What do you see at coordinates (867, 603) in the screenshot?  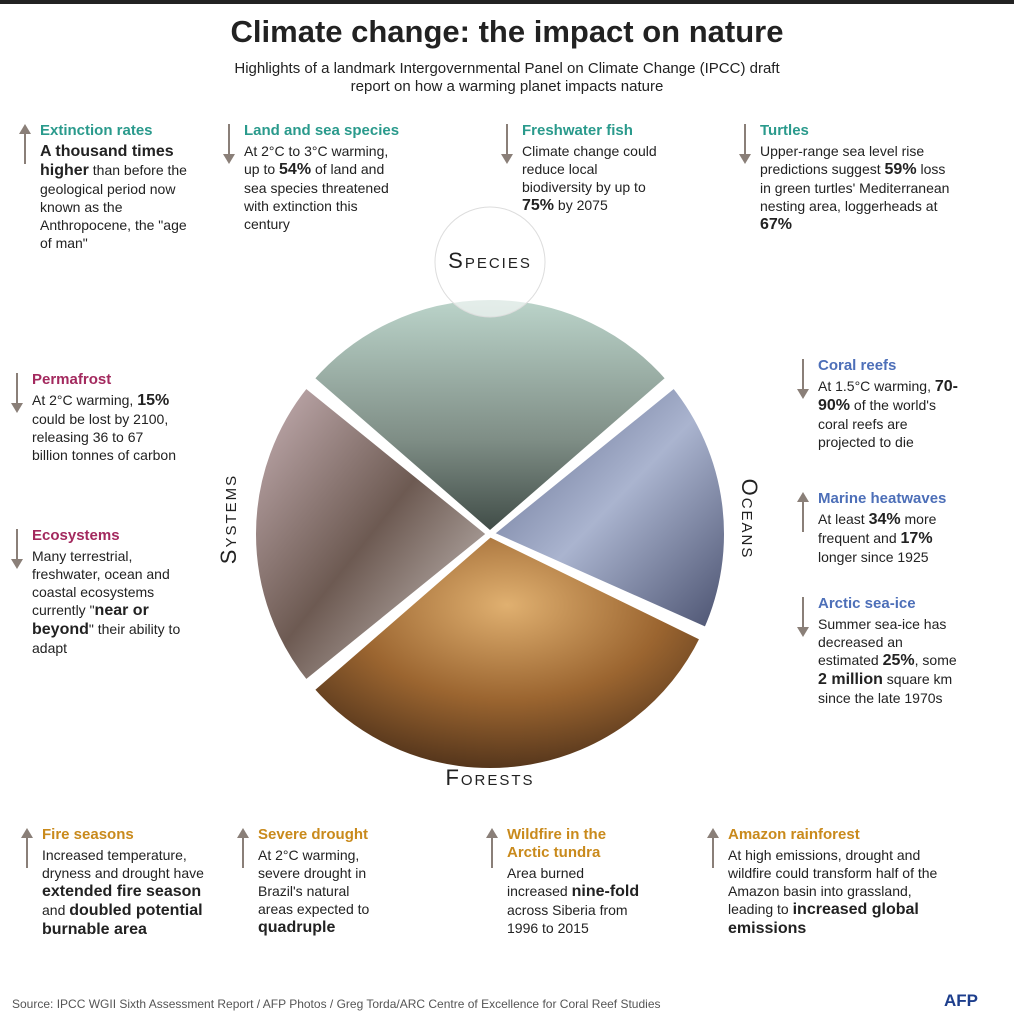 I see `card-title: Arctic sea-ice` at bounding box center [867, 603].